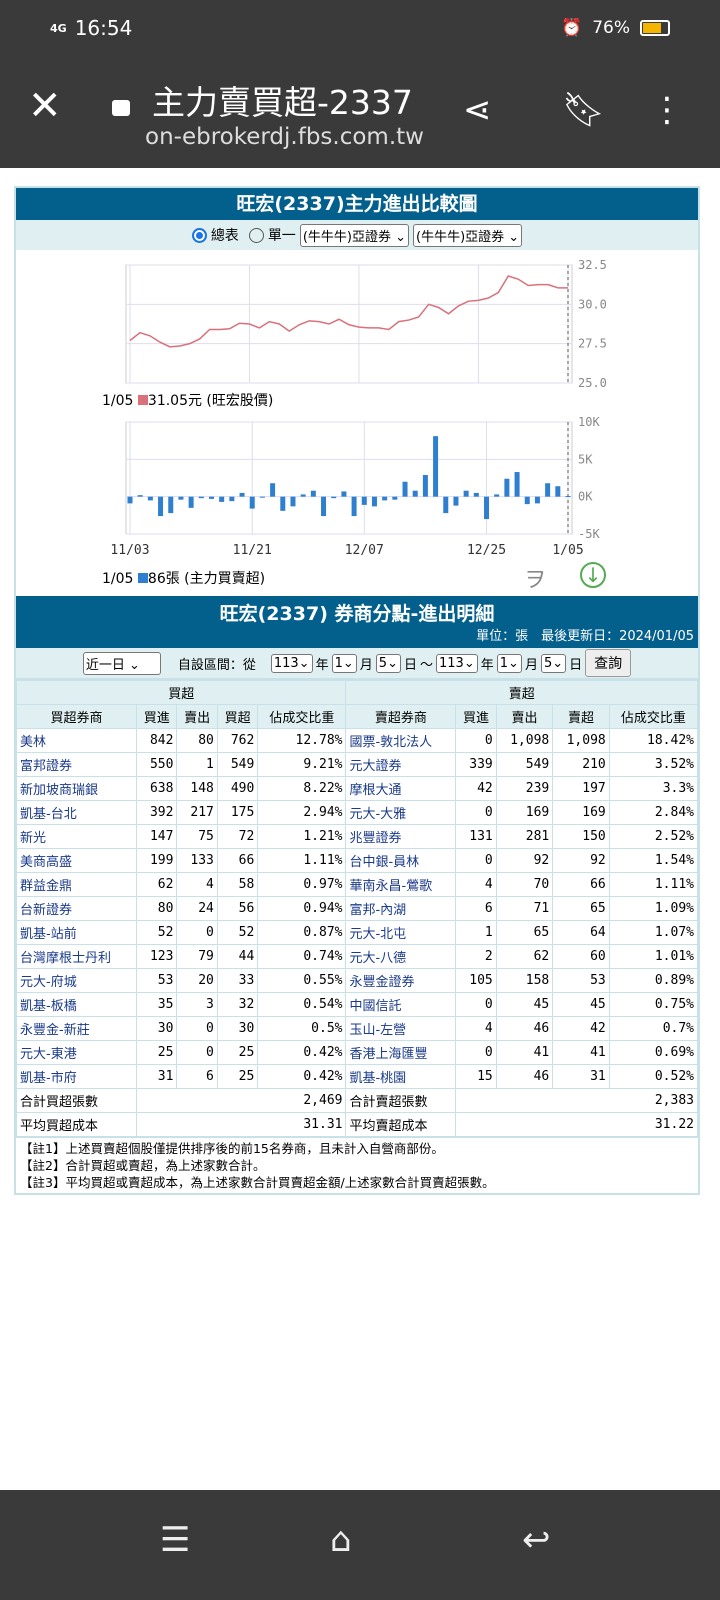 The height and width of the screenshot is (1600, 720). Describe the element at coordinates (341, 1540) in the screenshot. I see `home-icon: ⌂` at that location.